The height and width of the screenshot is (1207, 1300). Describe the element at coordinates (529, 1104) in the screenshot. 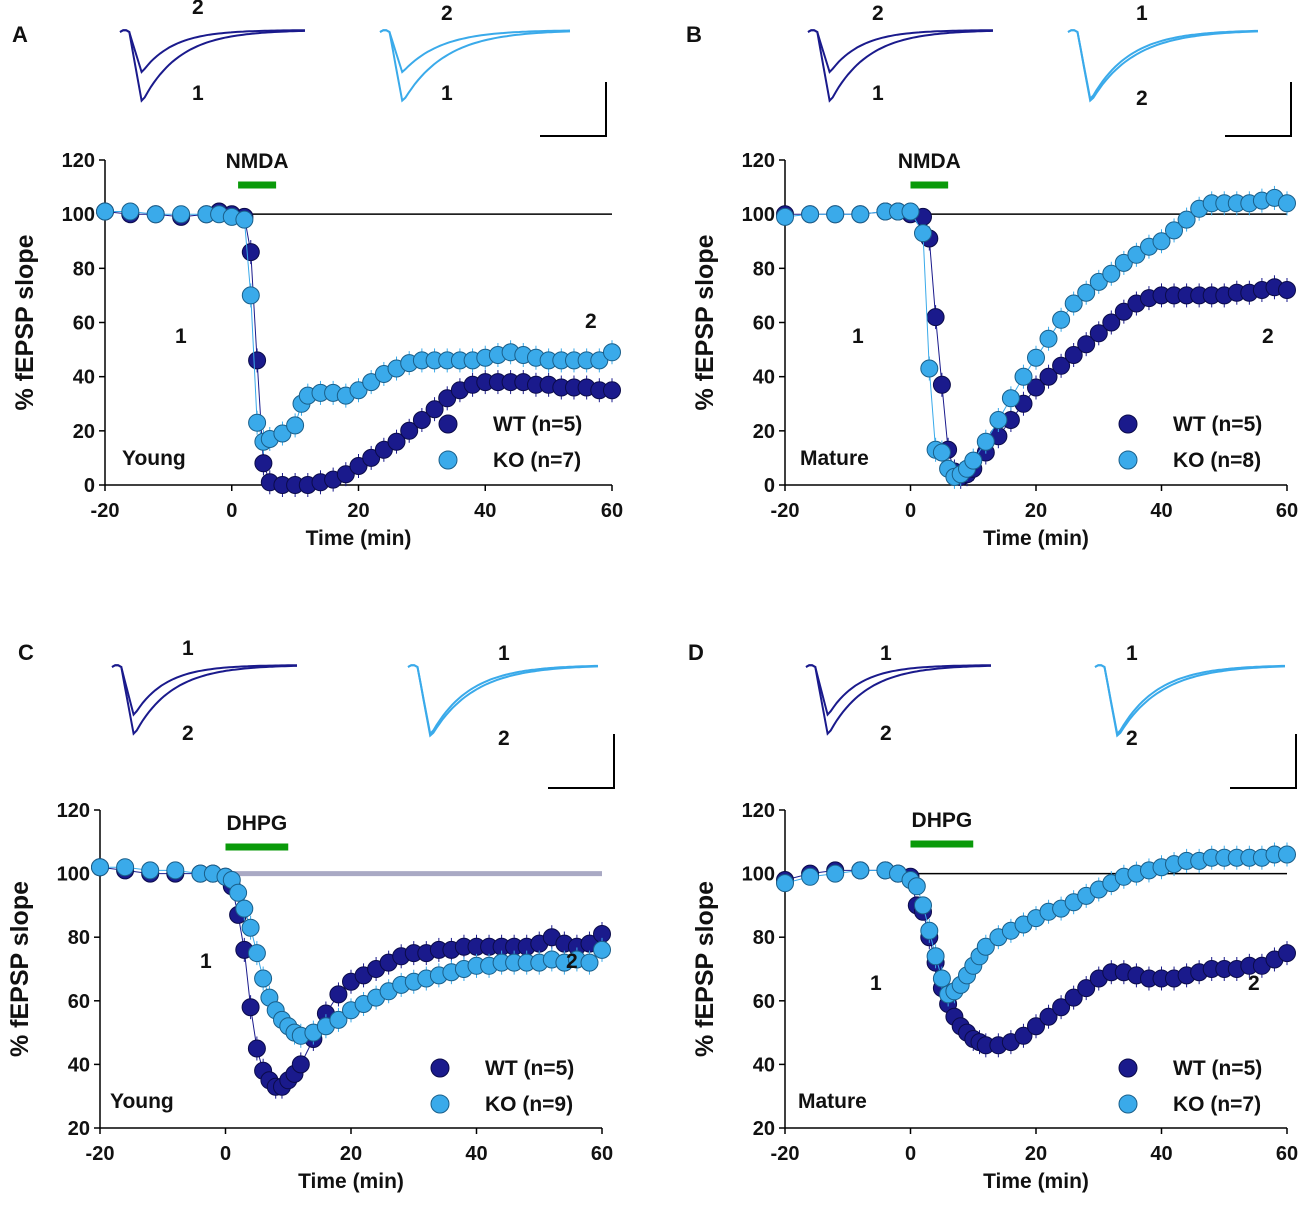

I see `legend-label-ko: KO (n=9)` at that location.